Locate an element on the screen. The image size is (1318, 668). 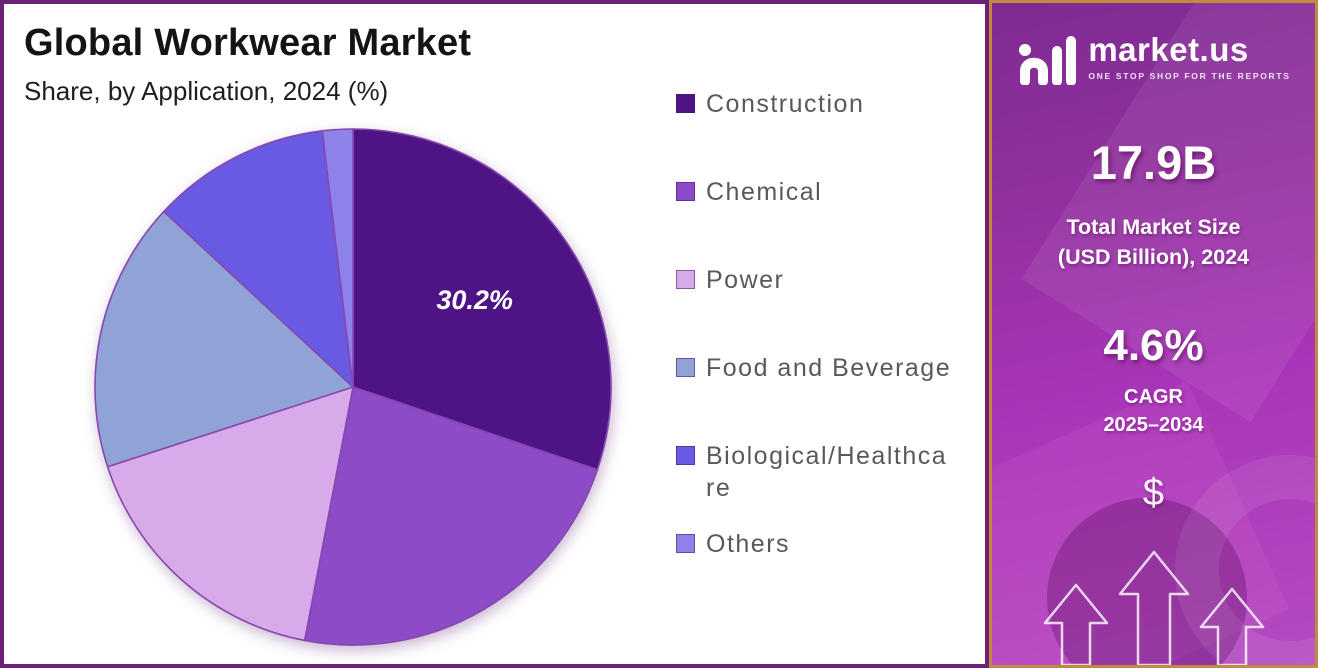
cagr-label: CAGR 2025–2034 is located at coordinates (1153, 411).